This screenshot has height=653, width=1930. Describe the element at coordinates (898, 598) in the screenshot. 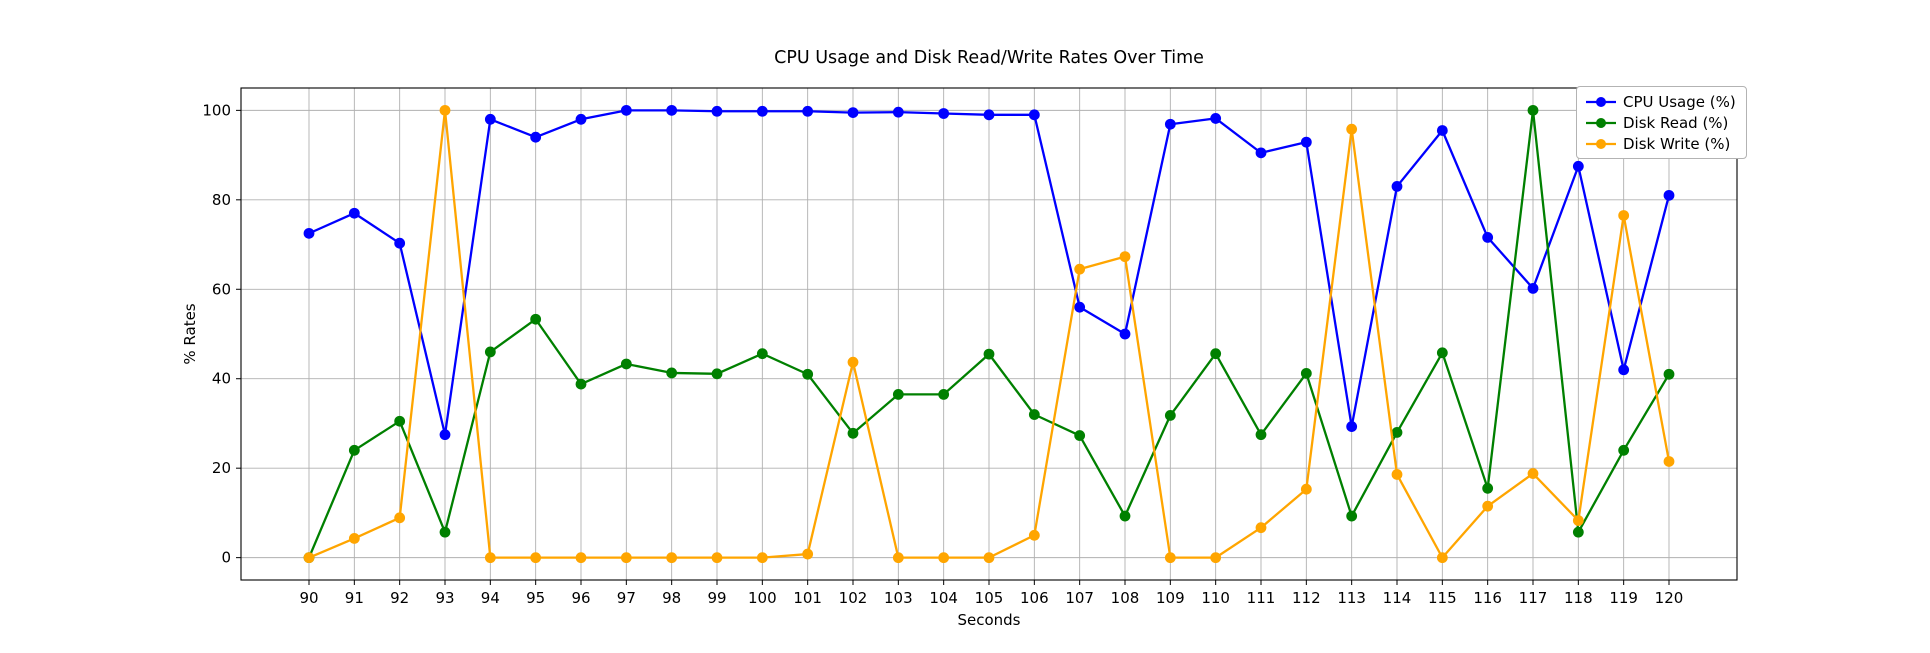

I see `x-tick-label: 103` at that location.